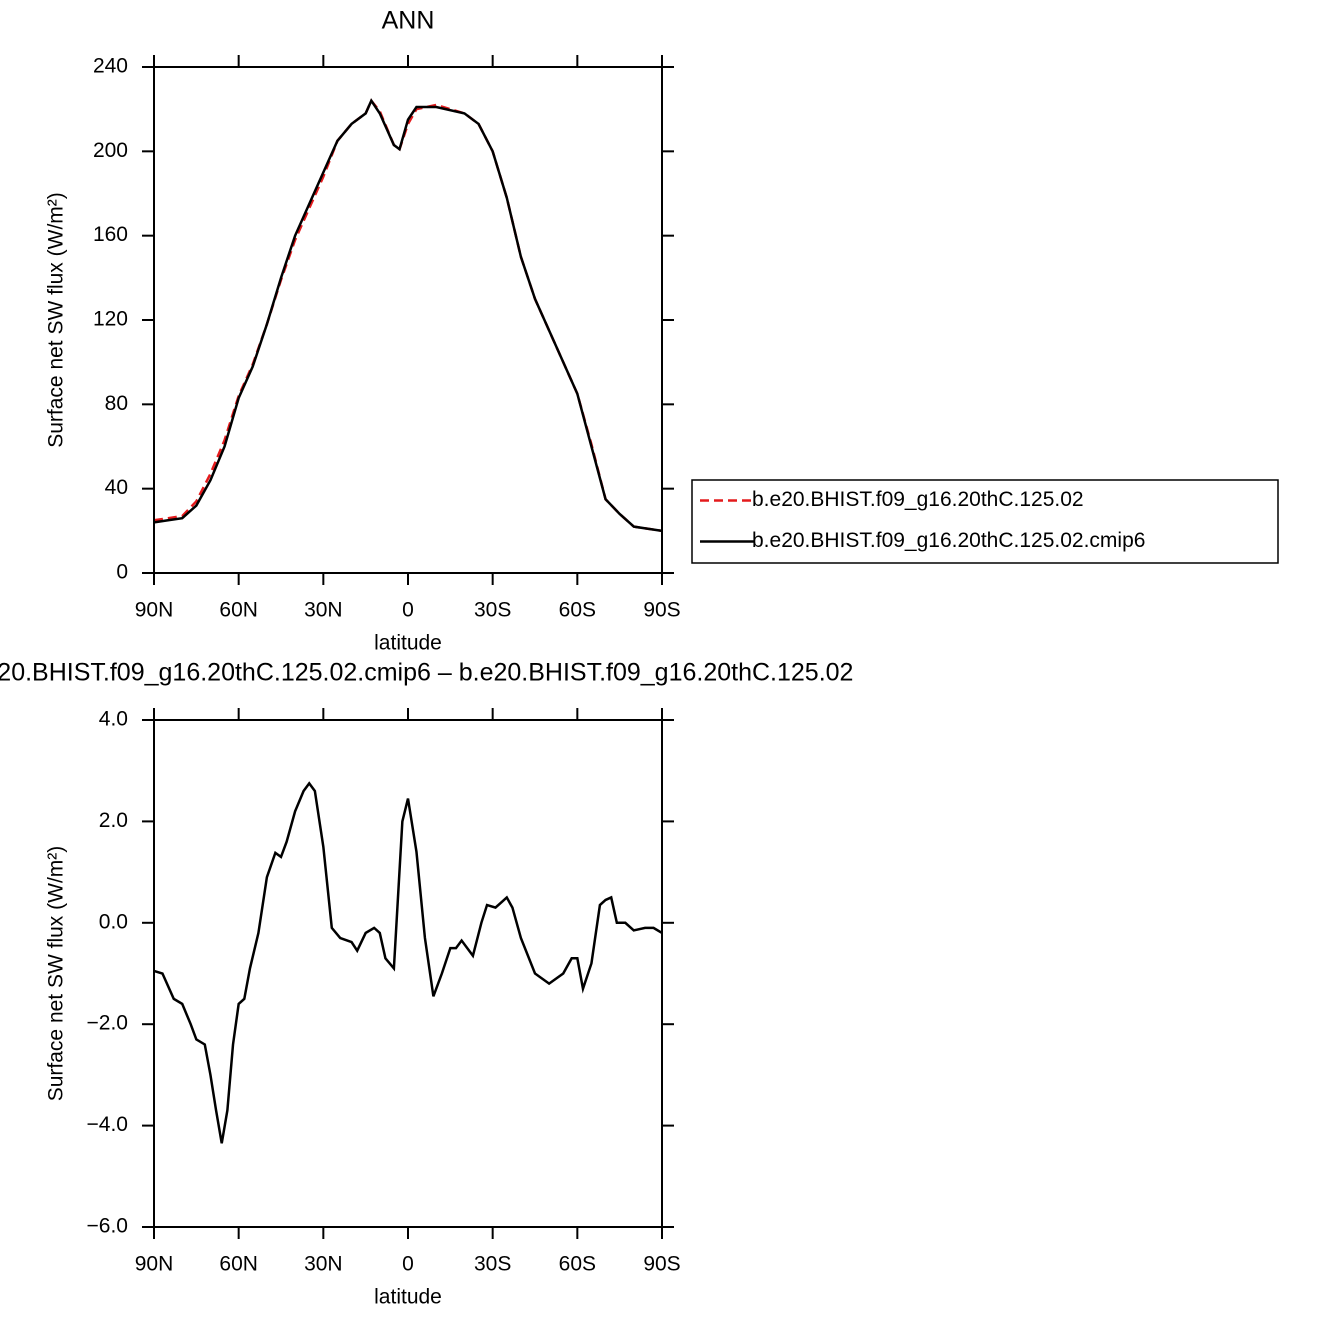 This screenshot has height=1319, width=1322. Describe the element at coordinates (110, 234) in the screenshot. I see `y-tick-label: 160` at that location.